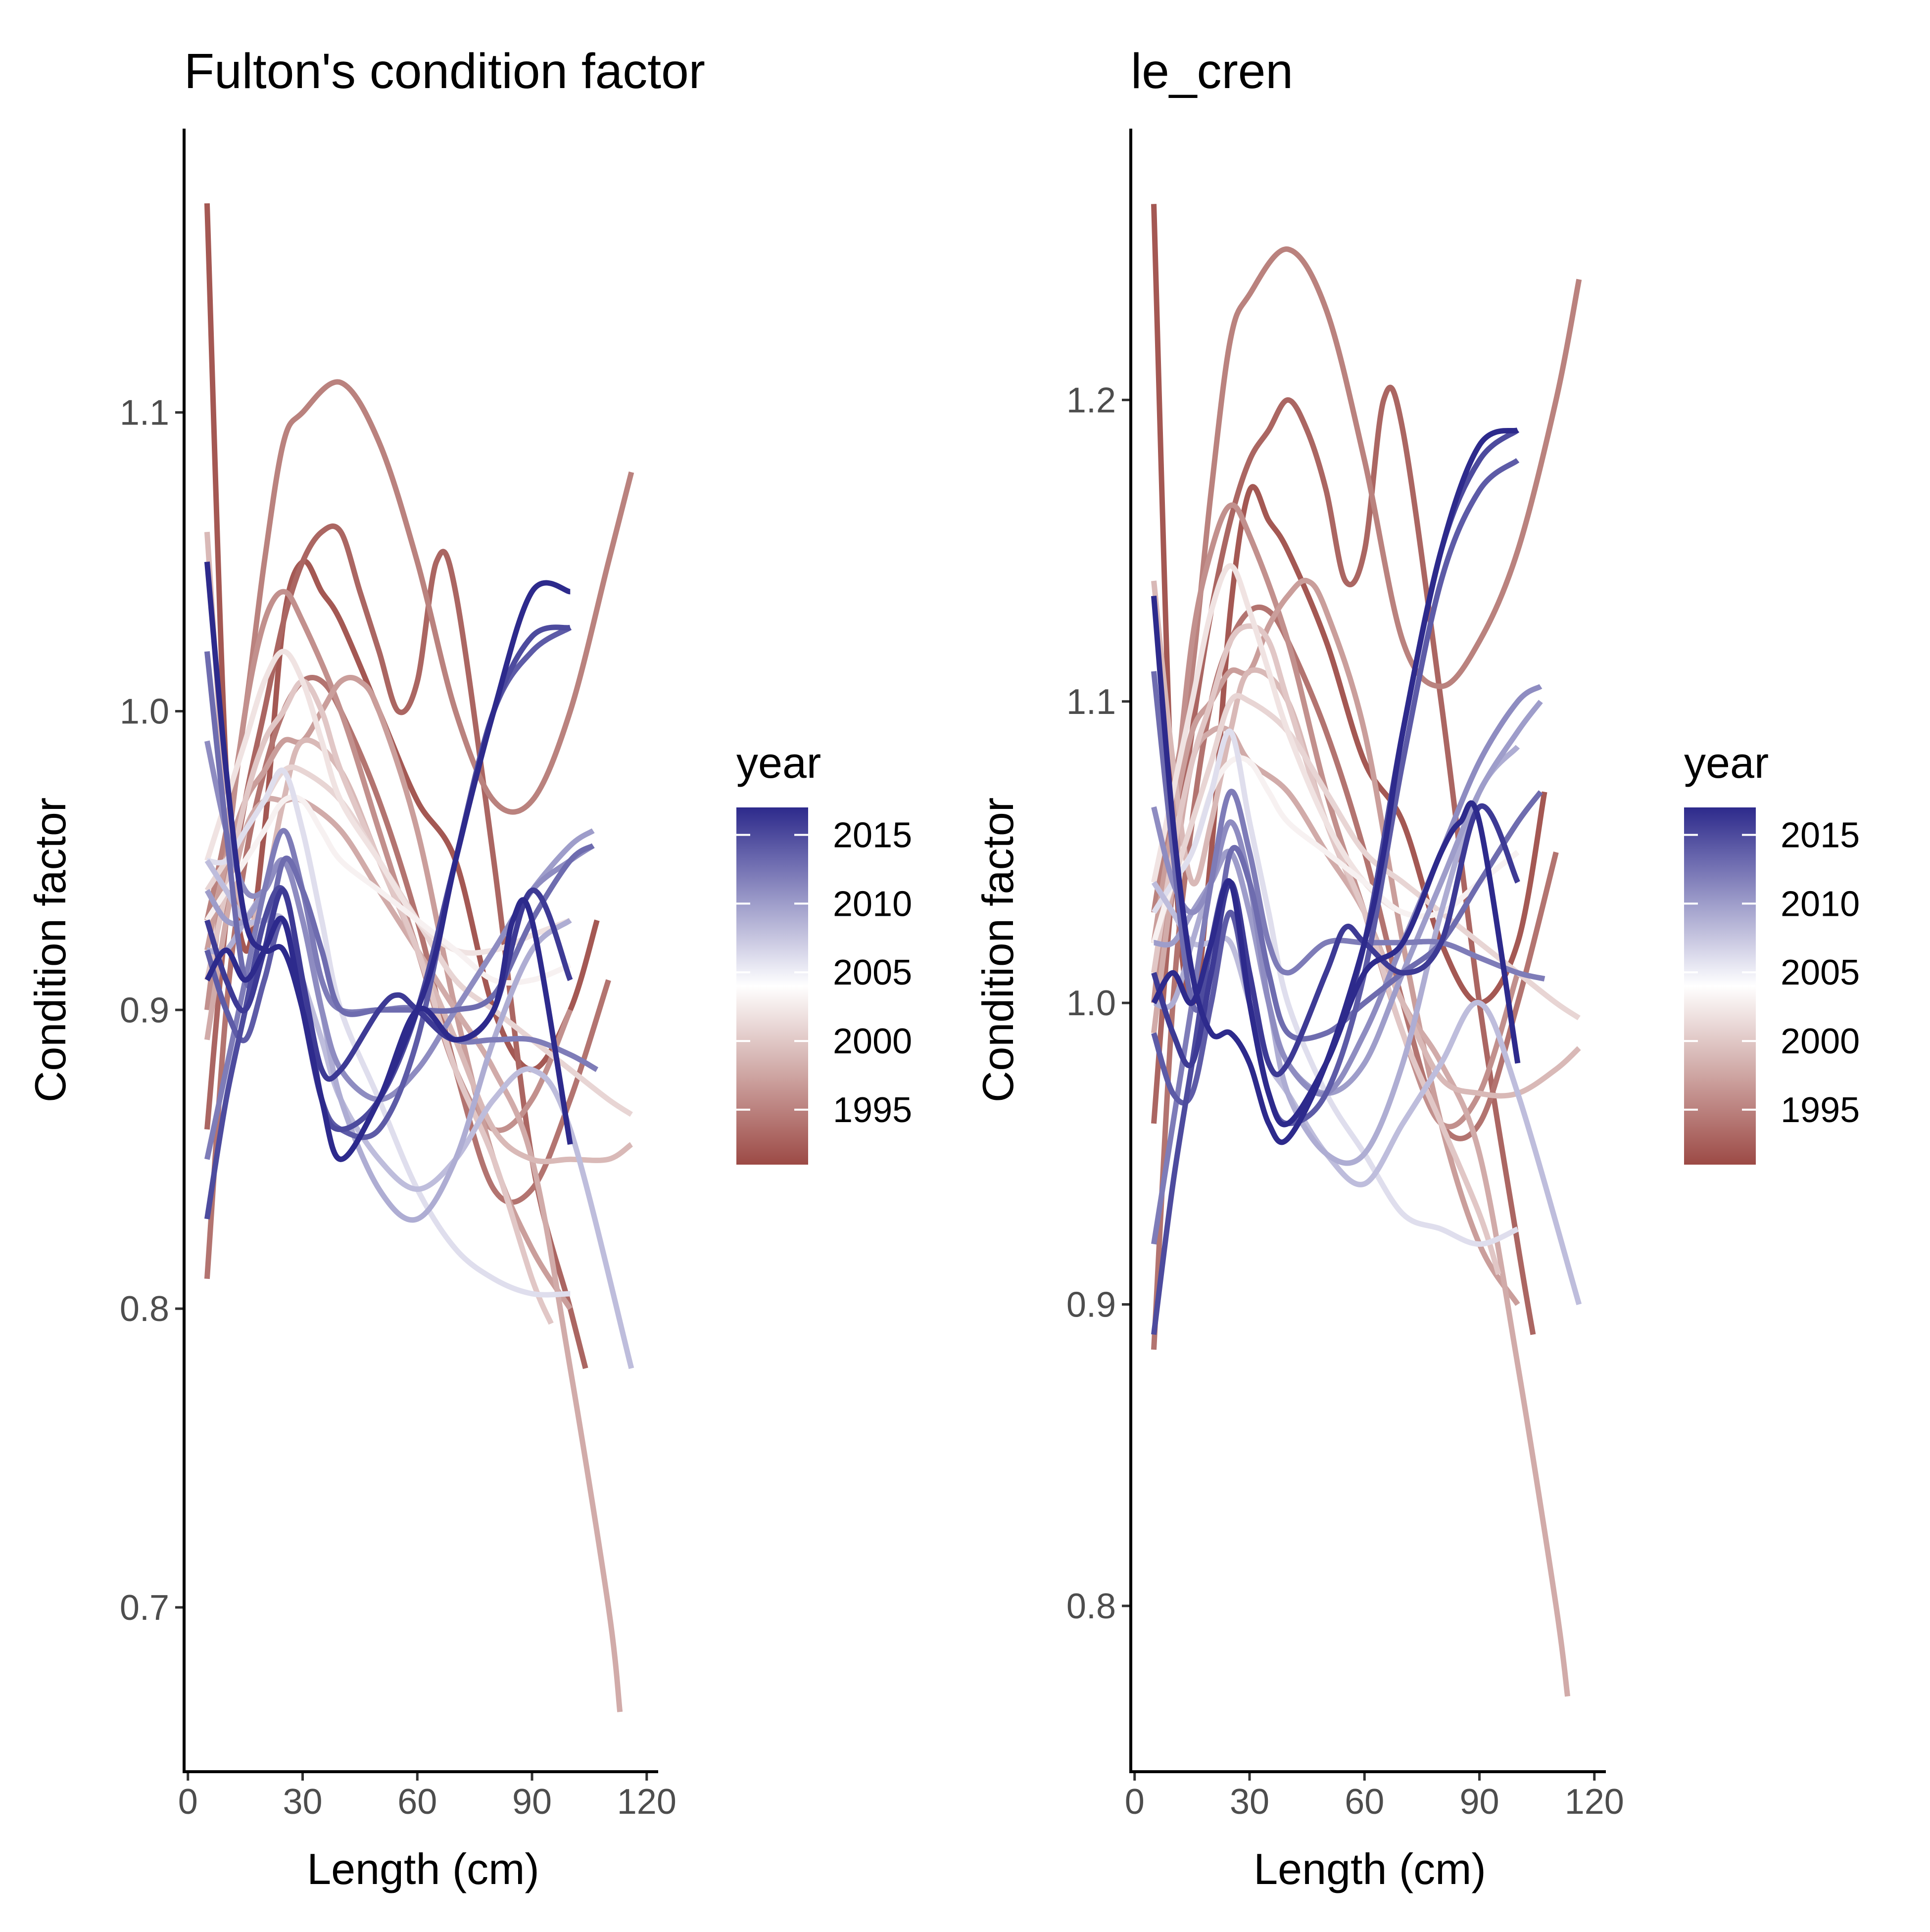 The width and height of the screenshot is (1930, 1932). I want to click on y-tick-label: 1.2, so click(1091, 400).